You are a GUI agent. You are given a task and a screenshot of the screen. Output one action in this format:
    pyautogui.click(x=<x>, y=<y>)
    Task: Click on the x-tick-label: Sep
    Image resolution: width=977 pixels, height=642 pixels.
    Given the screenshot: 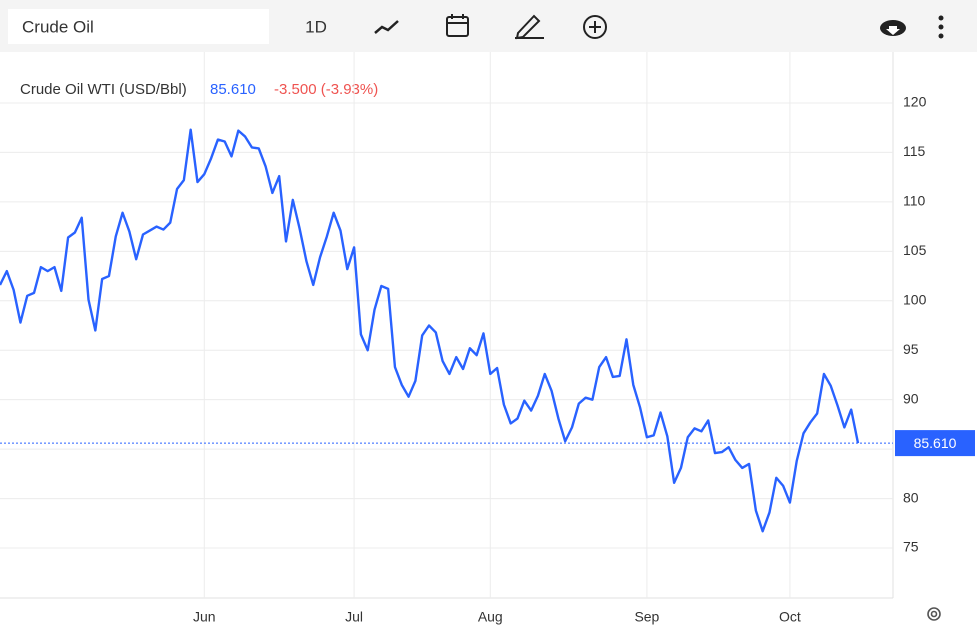 What is the action you would take?
    pyautogui.click(x=646, y=617)
    